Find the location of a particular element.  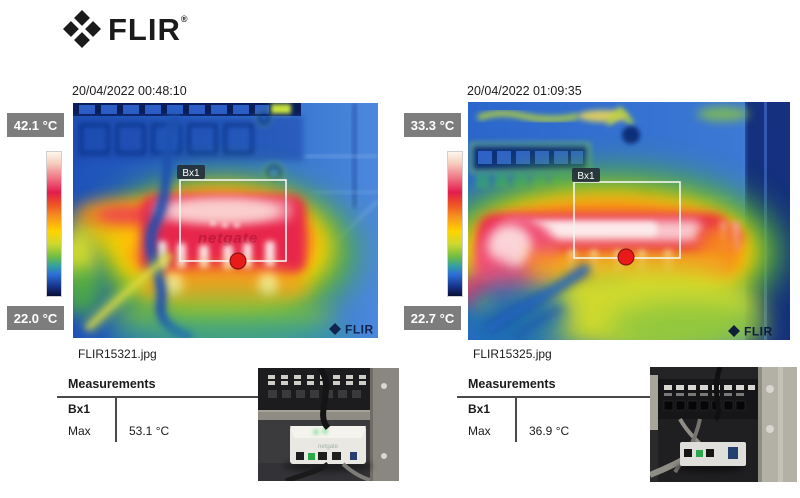

flir-logo: FLIR® is located at coordinates (125, 29).